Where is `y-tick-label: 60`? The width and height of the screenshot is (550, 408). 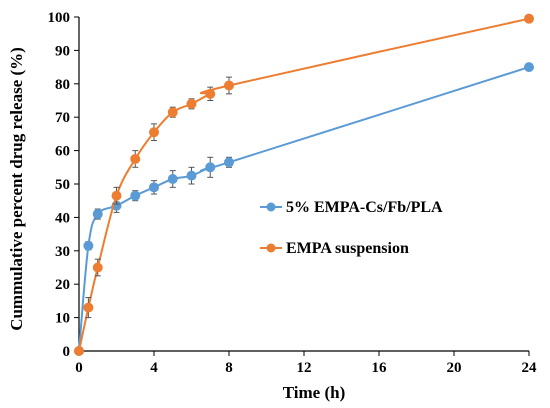 y-tick-label: 60 is located at coordinates (62, 152).